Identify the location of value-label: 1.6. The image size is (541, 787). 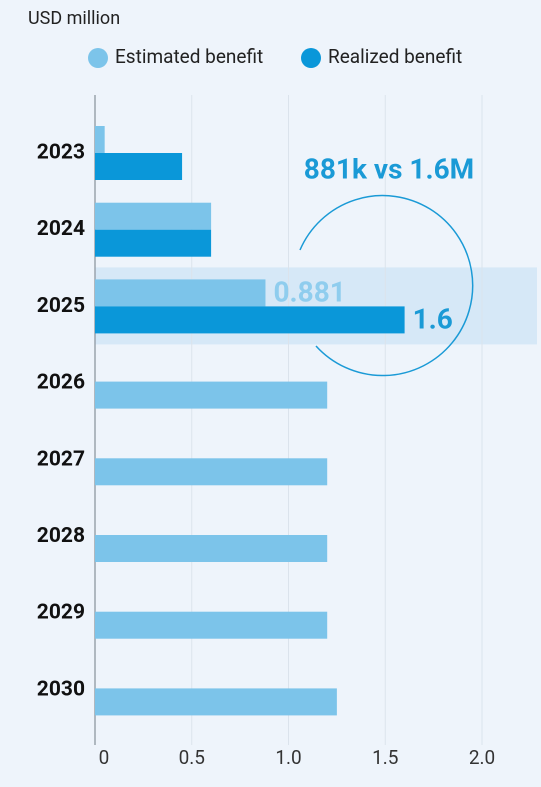
(433, 318).